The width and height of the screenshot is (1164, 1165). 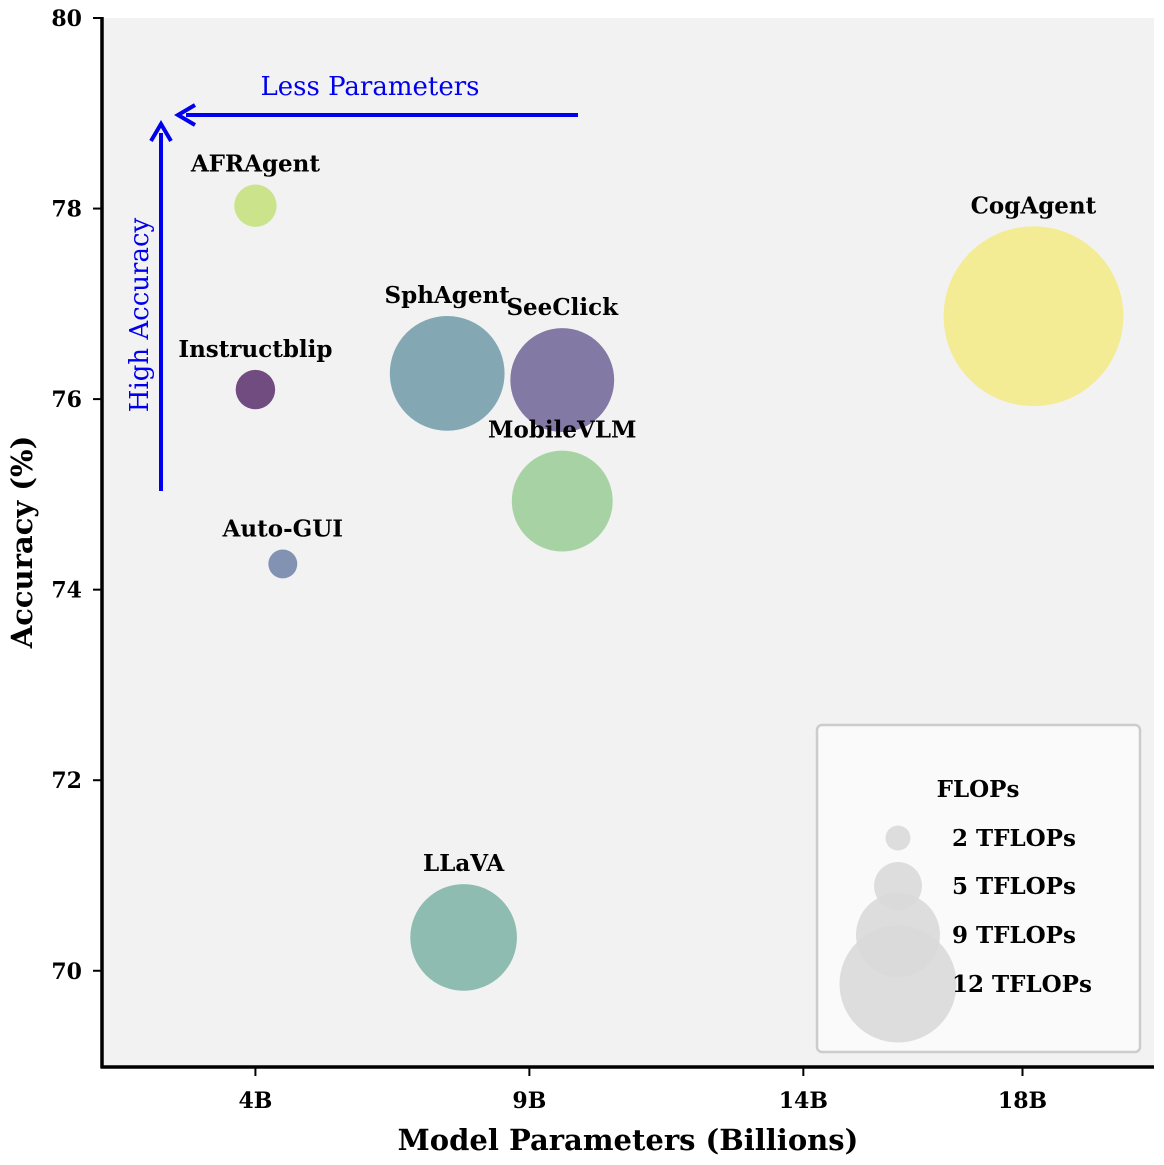 I want to click on bubble-auto-gui, so click(x=283, y=564).